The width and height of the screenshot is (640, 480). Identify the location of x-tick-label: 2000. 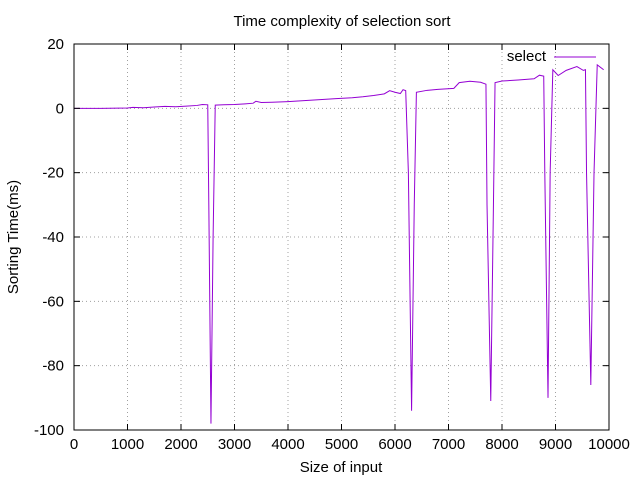
(180, 444).